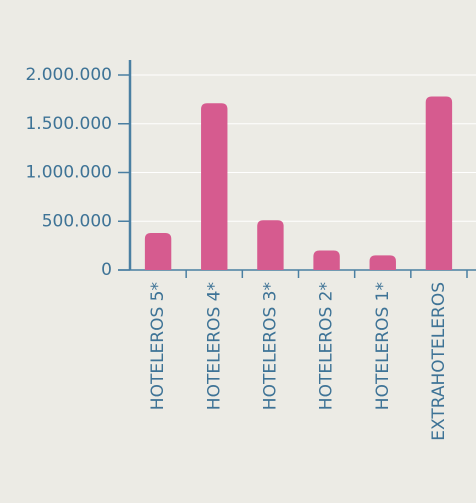 The image size is (476, 503). I want to click on y-tick-label: 1.000.000, so click(68, 173).